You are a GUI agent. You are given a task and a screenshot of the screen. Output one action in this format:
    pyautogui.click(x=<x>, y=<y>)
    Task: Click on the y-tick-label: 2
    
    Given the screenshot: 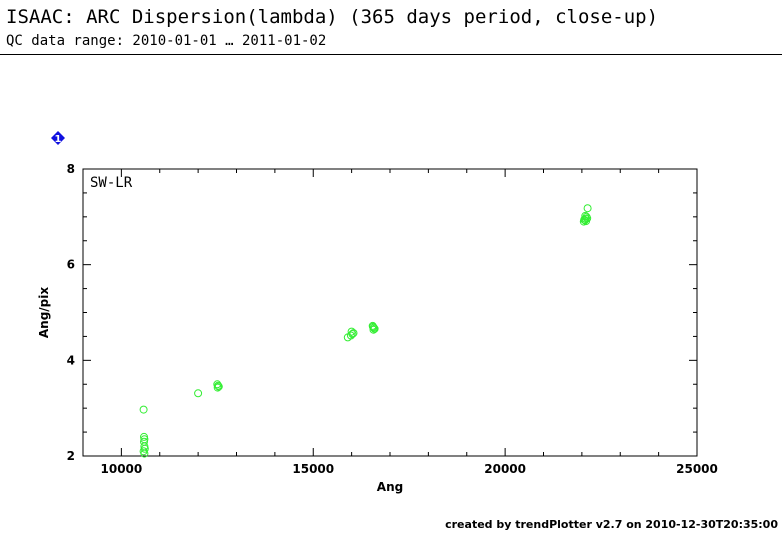 What is the action you would take?
    pyautogui.click(x=71, y=456)
    